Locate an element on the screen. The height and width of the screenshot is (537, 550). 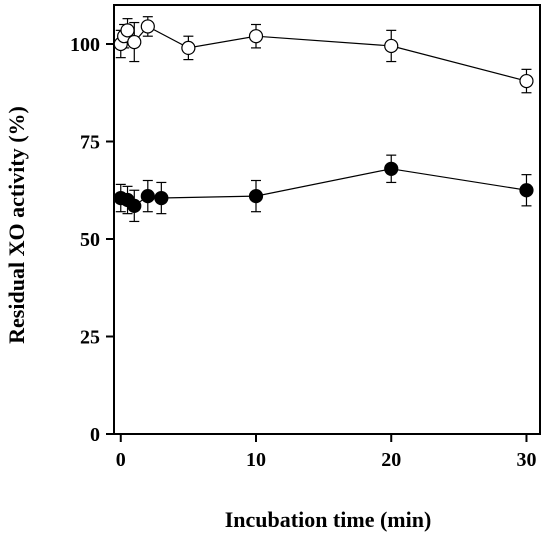
x-tick-label: 0 is located at coordinates (121, 460).